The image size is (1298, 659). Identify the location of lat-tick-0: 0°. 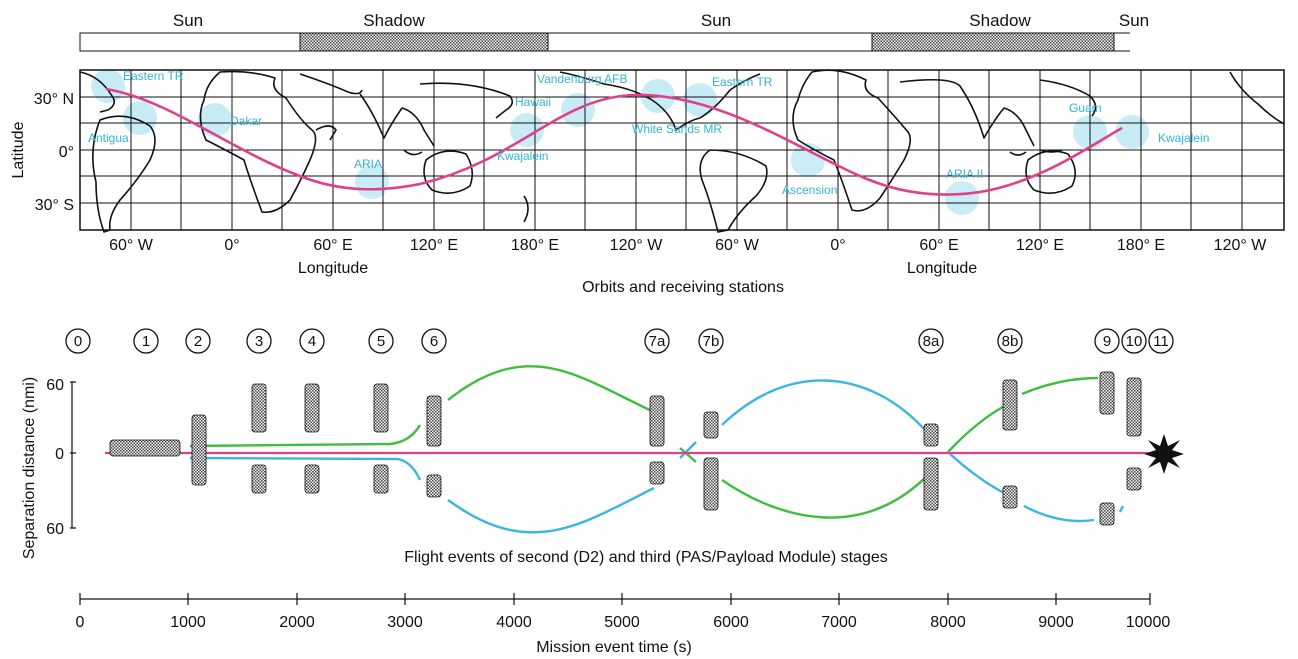
(66, 152).